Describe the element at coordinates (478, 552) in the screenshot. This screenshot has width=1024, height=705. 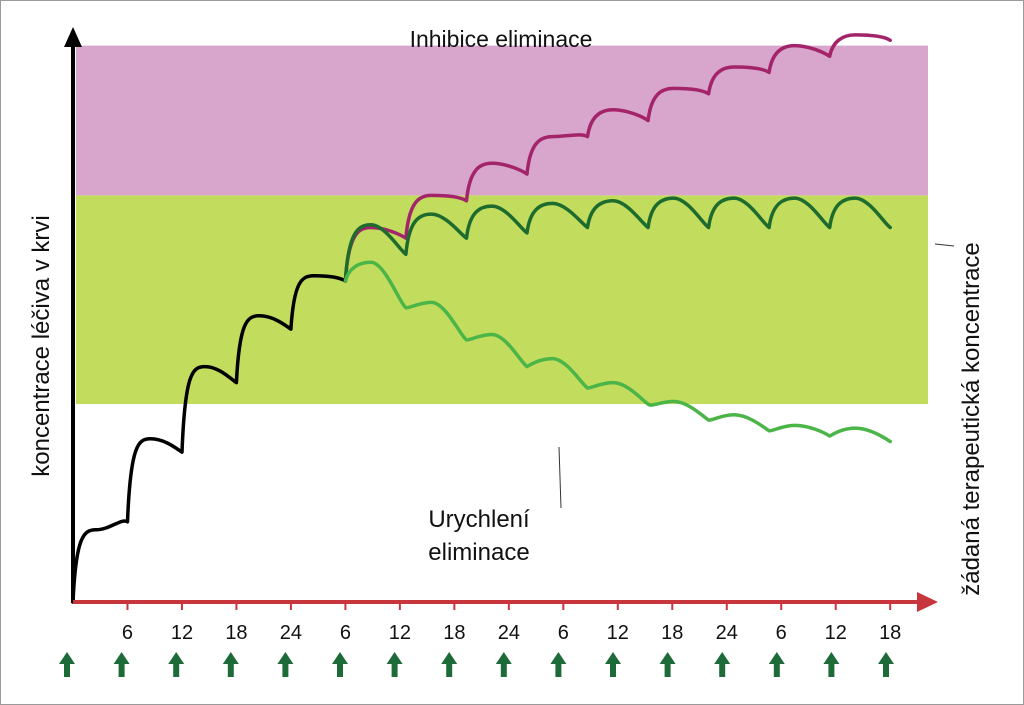
I see `annotation-line: eliminace` at that location.